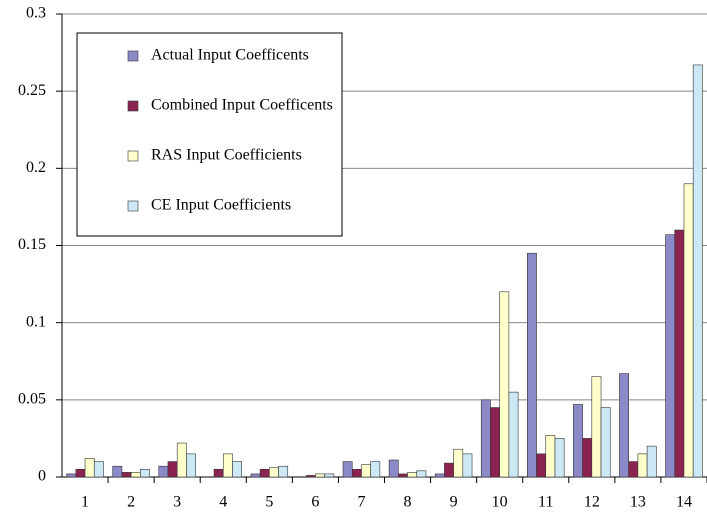 The height and width of the screenshot is (514, 707). Describe the element at coordinates (32, 244) in the screenshot. I see `y-tick-label: 0.15` at that location.